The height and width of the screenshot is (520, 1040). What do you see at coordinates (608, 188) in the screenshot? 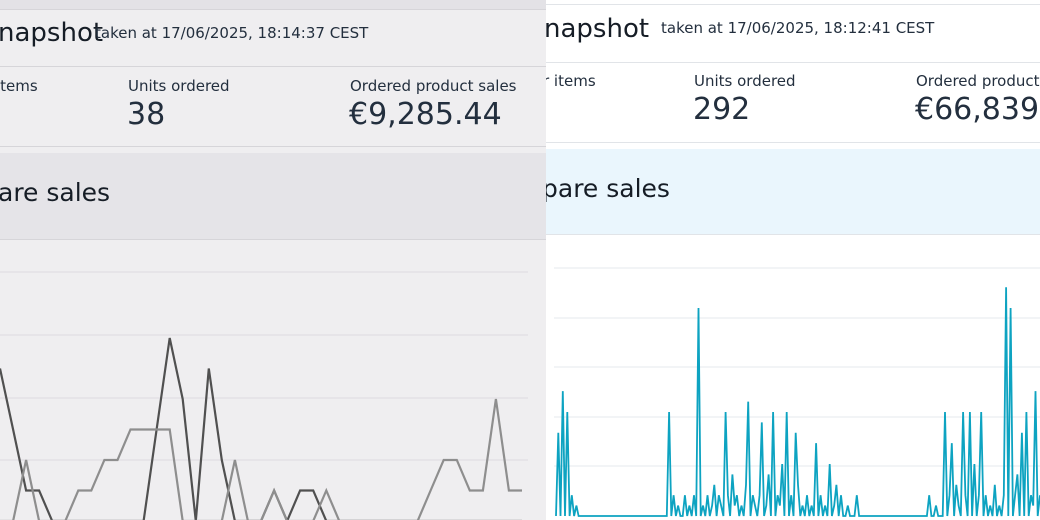
I see `compare-sales-title: pare sales` at bounding box center [608, 188].